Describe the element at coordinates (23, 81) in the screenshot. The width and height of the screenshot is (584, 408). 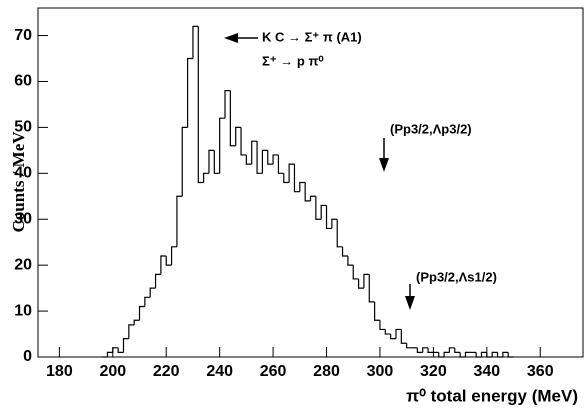
I see `y-tick-label: 60` at that location.